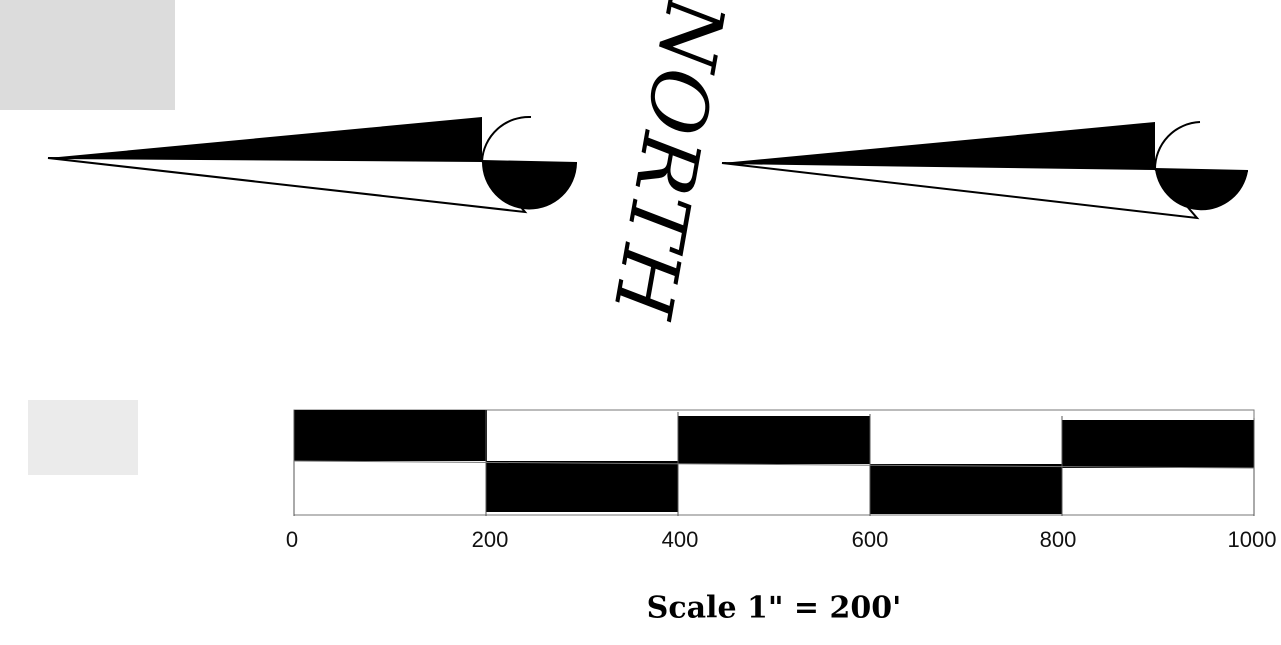 The height and width of the screenshot is (645, 1281). What do you see at coordinates (870, 539) in the screenshot?
I see `scale-tick-label: 600` at bounding box center [870, 539].